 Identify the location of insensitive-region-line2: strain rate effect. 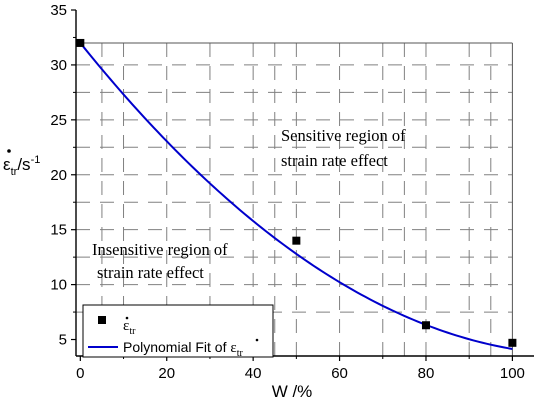
(150, 272).